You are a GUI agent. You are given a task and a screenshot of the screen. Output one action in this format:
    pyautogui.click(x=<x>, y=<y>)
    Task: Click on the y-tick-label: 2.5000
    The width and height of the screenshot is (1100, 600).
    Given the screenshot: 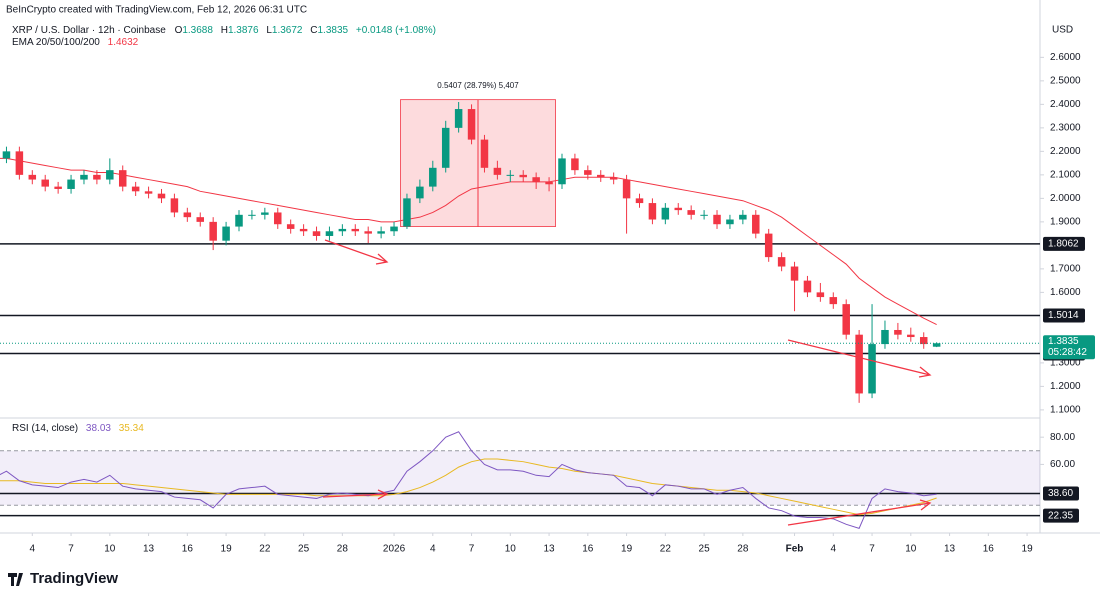 What is the action you would take?
    pyautogui.click(x=1065, y=80)
    